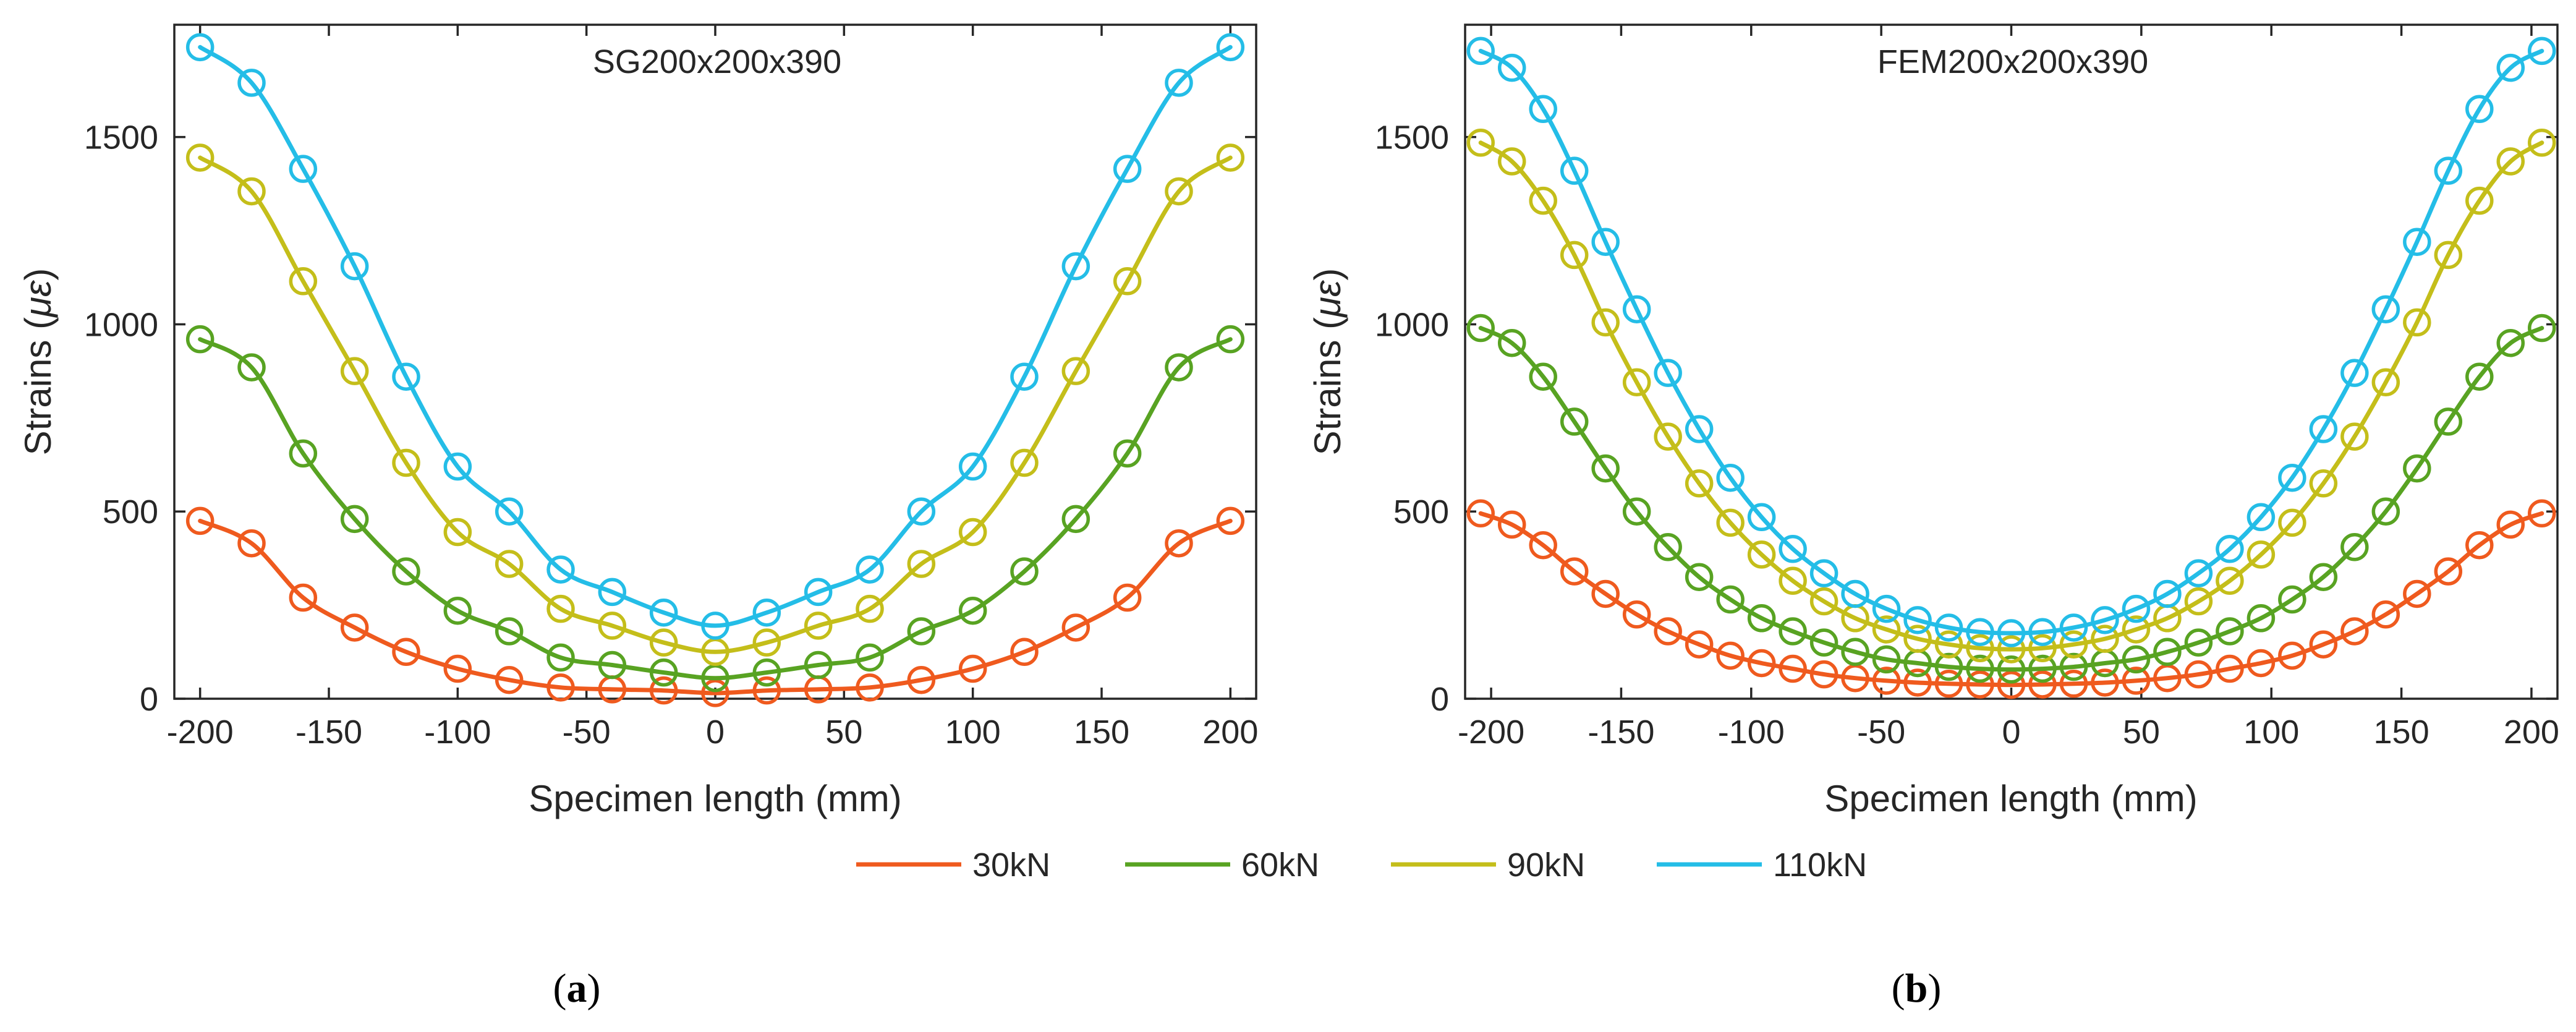 This screenshot has height=1032, width=2576. Describe the element at coordinates (1820, 865) in the screenshot. I see `legend-label: 110kN` at that location.